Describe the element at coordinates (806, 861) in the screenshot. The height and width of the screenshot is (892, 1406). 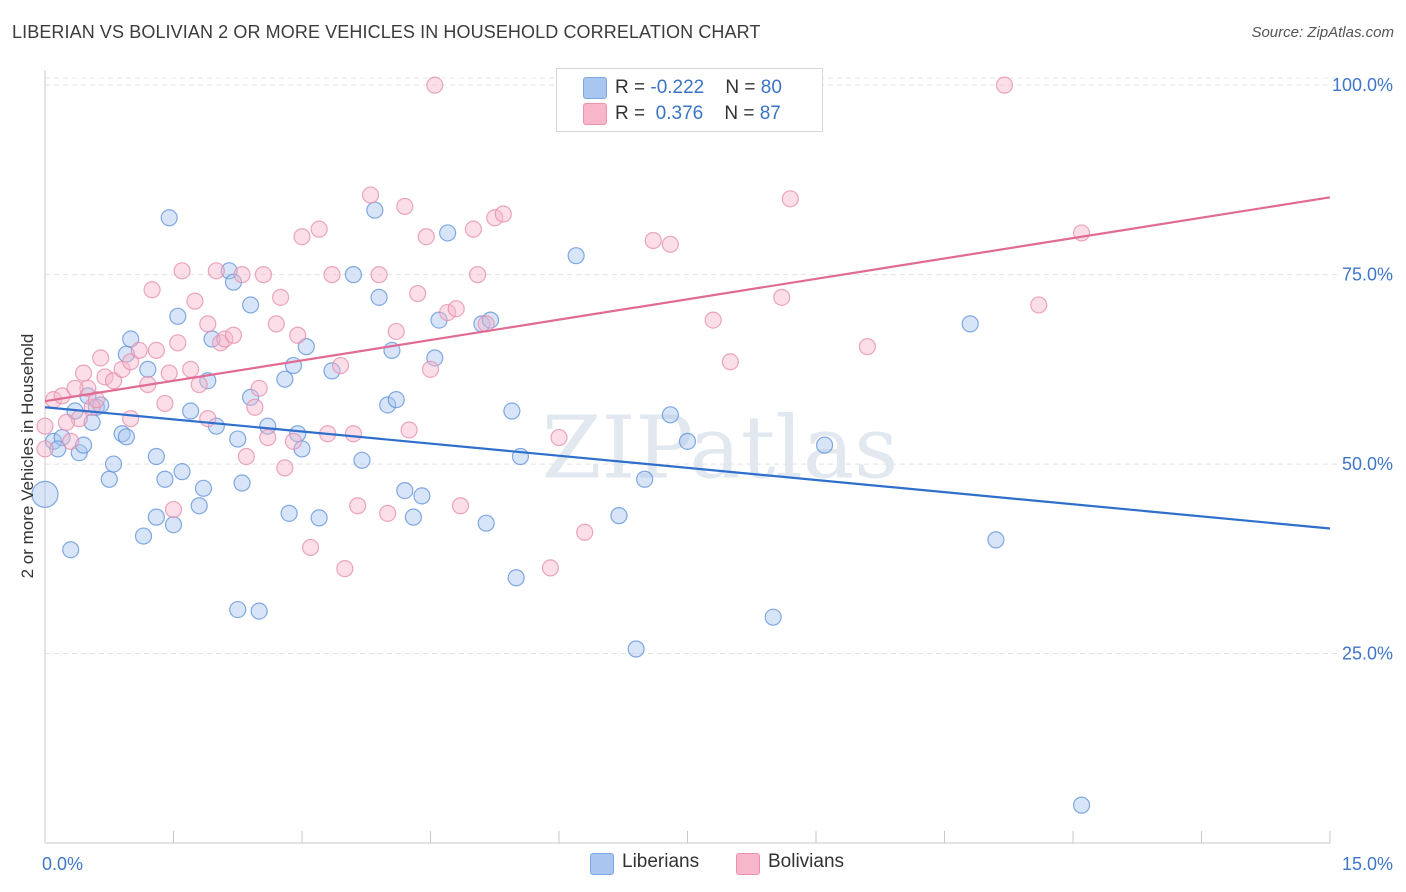
I see `bottom-legend-label-bolivians: Bolivians` at that location.